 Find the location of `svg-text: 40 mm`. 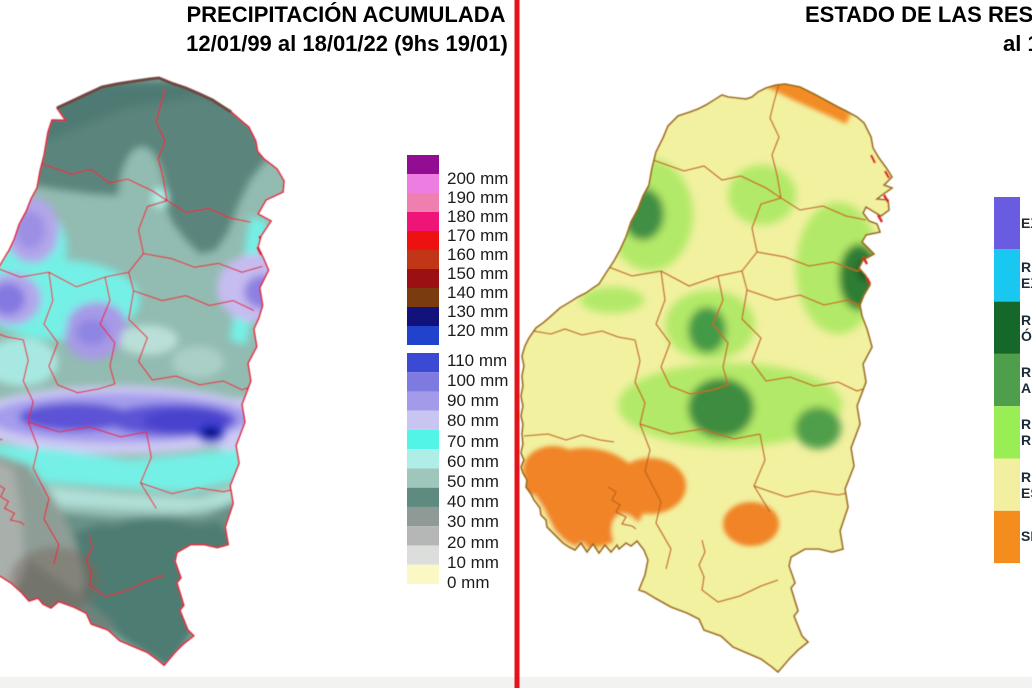

svg-text: 40 mm is located at coordinates (473, 501).